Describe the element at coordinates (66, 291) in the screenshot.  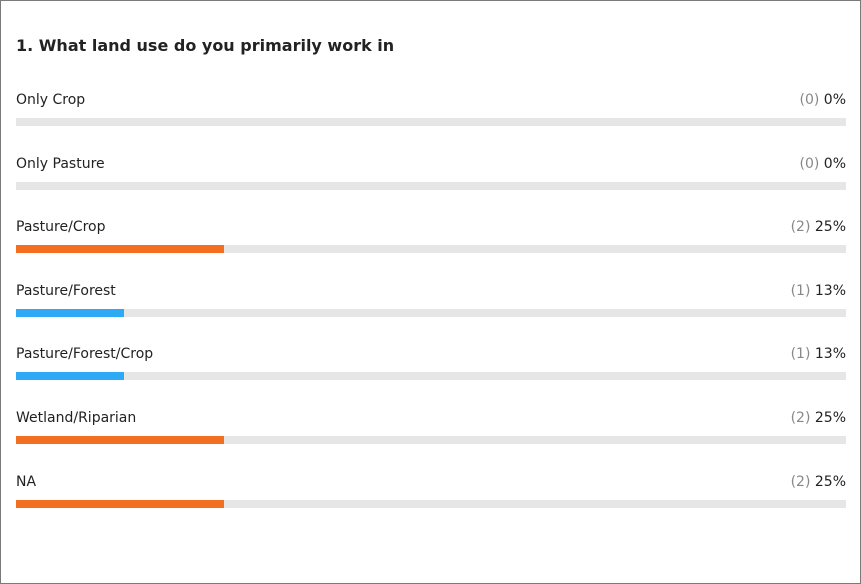
I see `option-label: Pasture/Forest` at that location.